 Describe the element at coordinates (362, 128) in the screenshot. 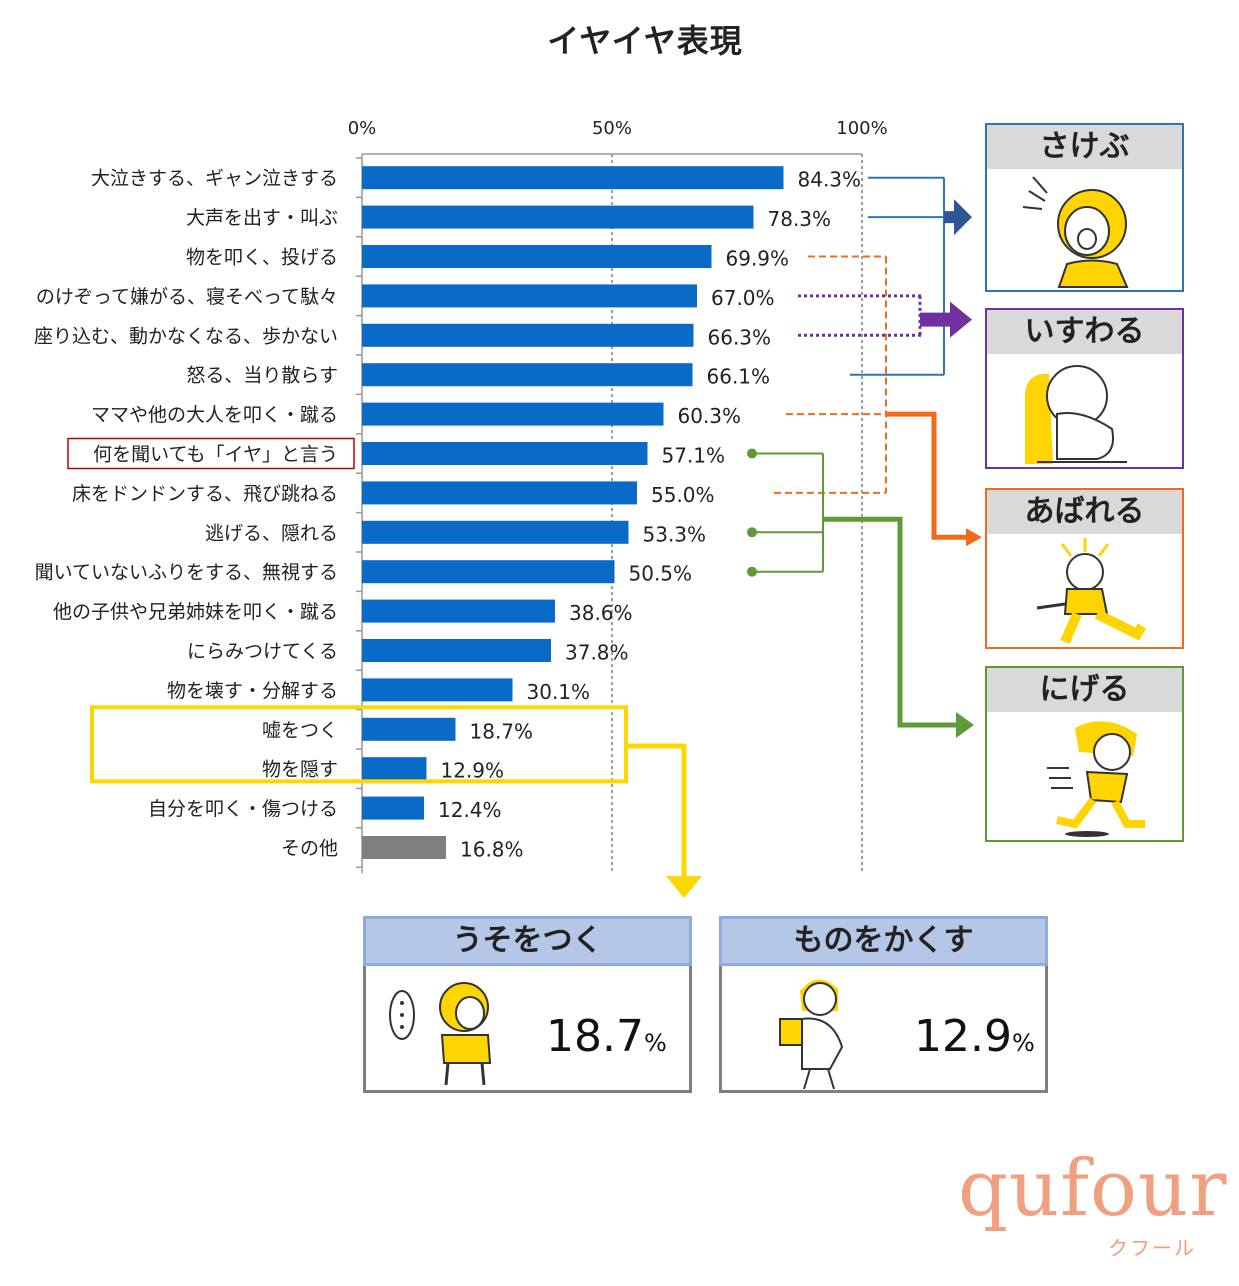

I see `x-tick-label: 0%` at that location.